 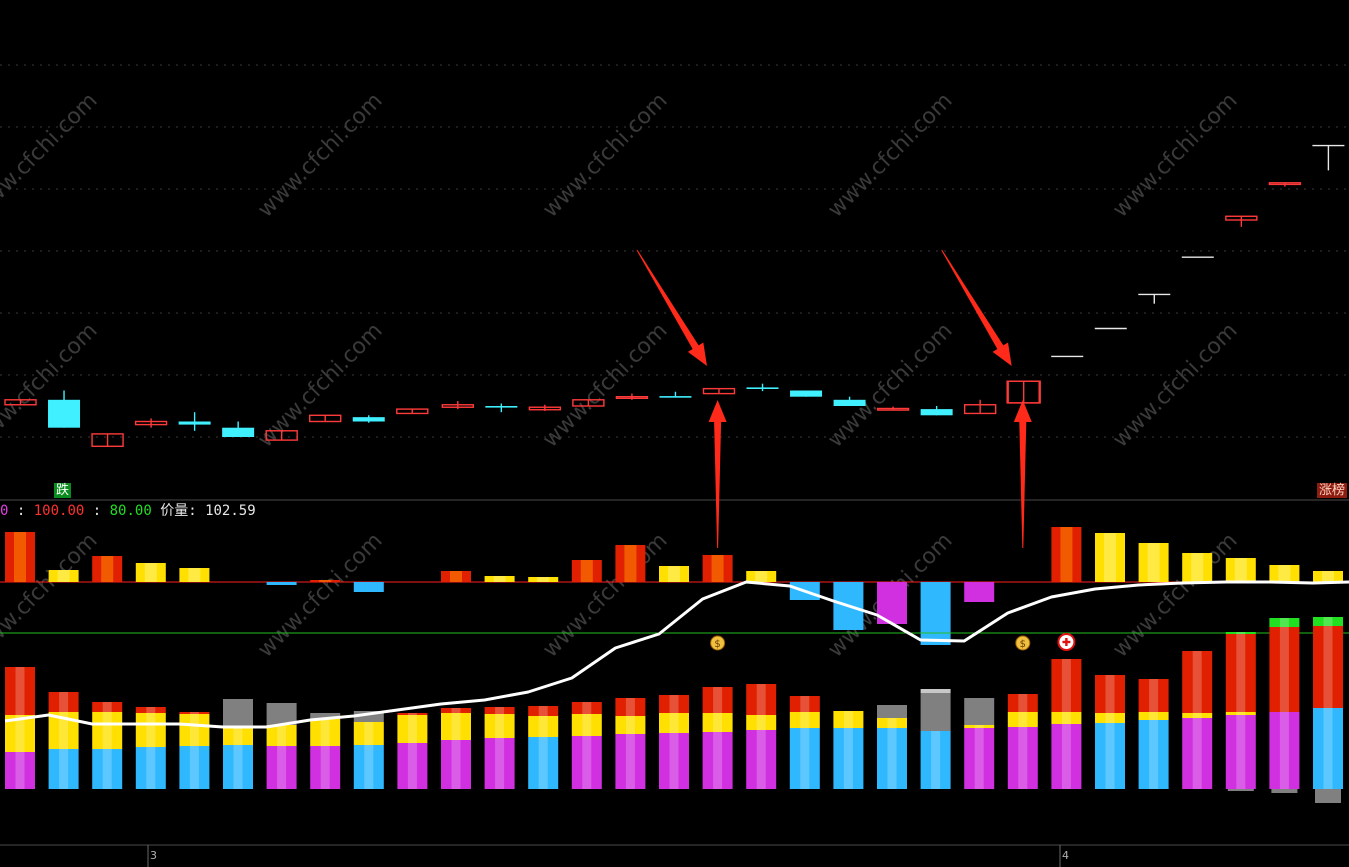 I want to click on signal-marker-layer: $ $, so click(x=893, y=642).